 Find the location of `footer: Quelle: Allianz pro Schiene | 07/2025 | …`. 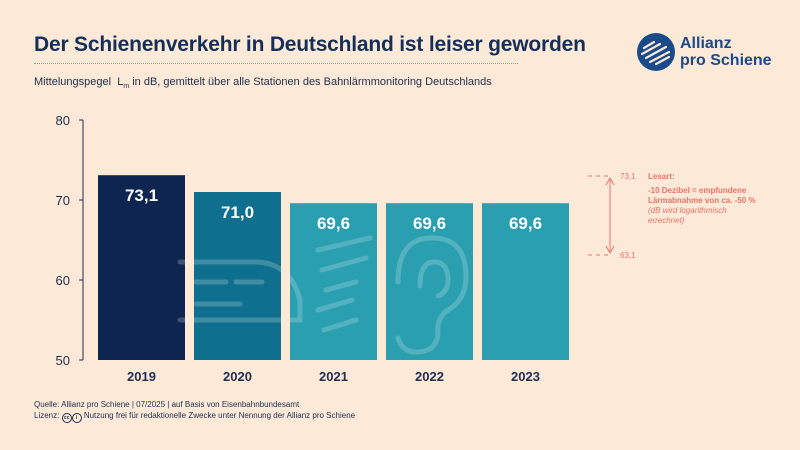

footer: Quelle: Allianz pro Schiene | 07/2025 | … is located at coordinates (194, 411).